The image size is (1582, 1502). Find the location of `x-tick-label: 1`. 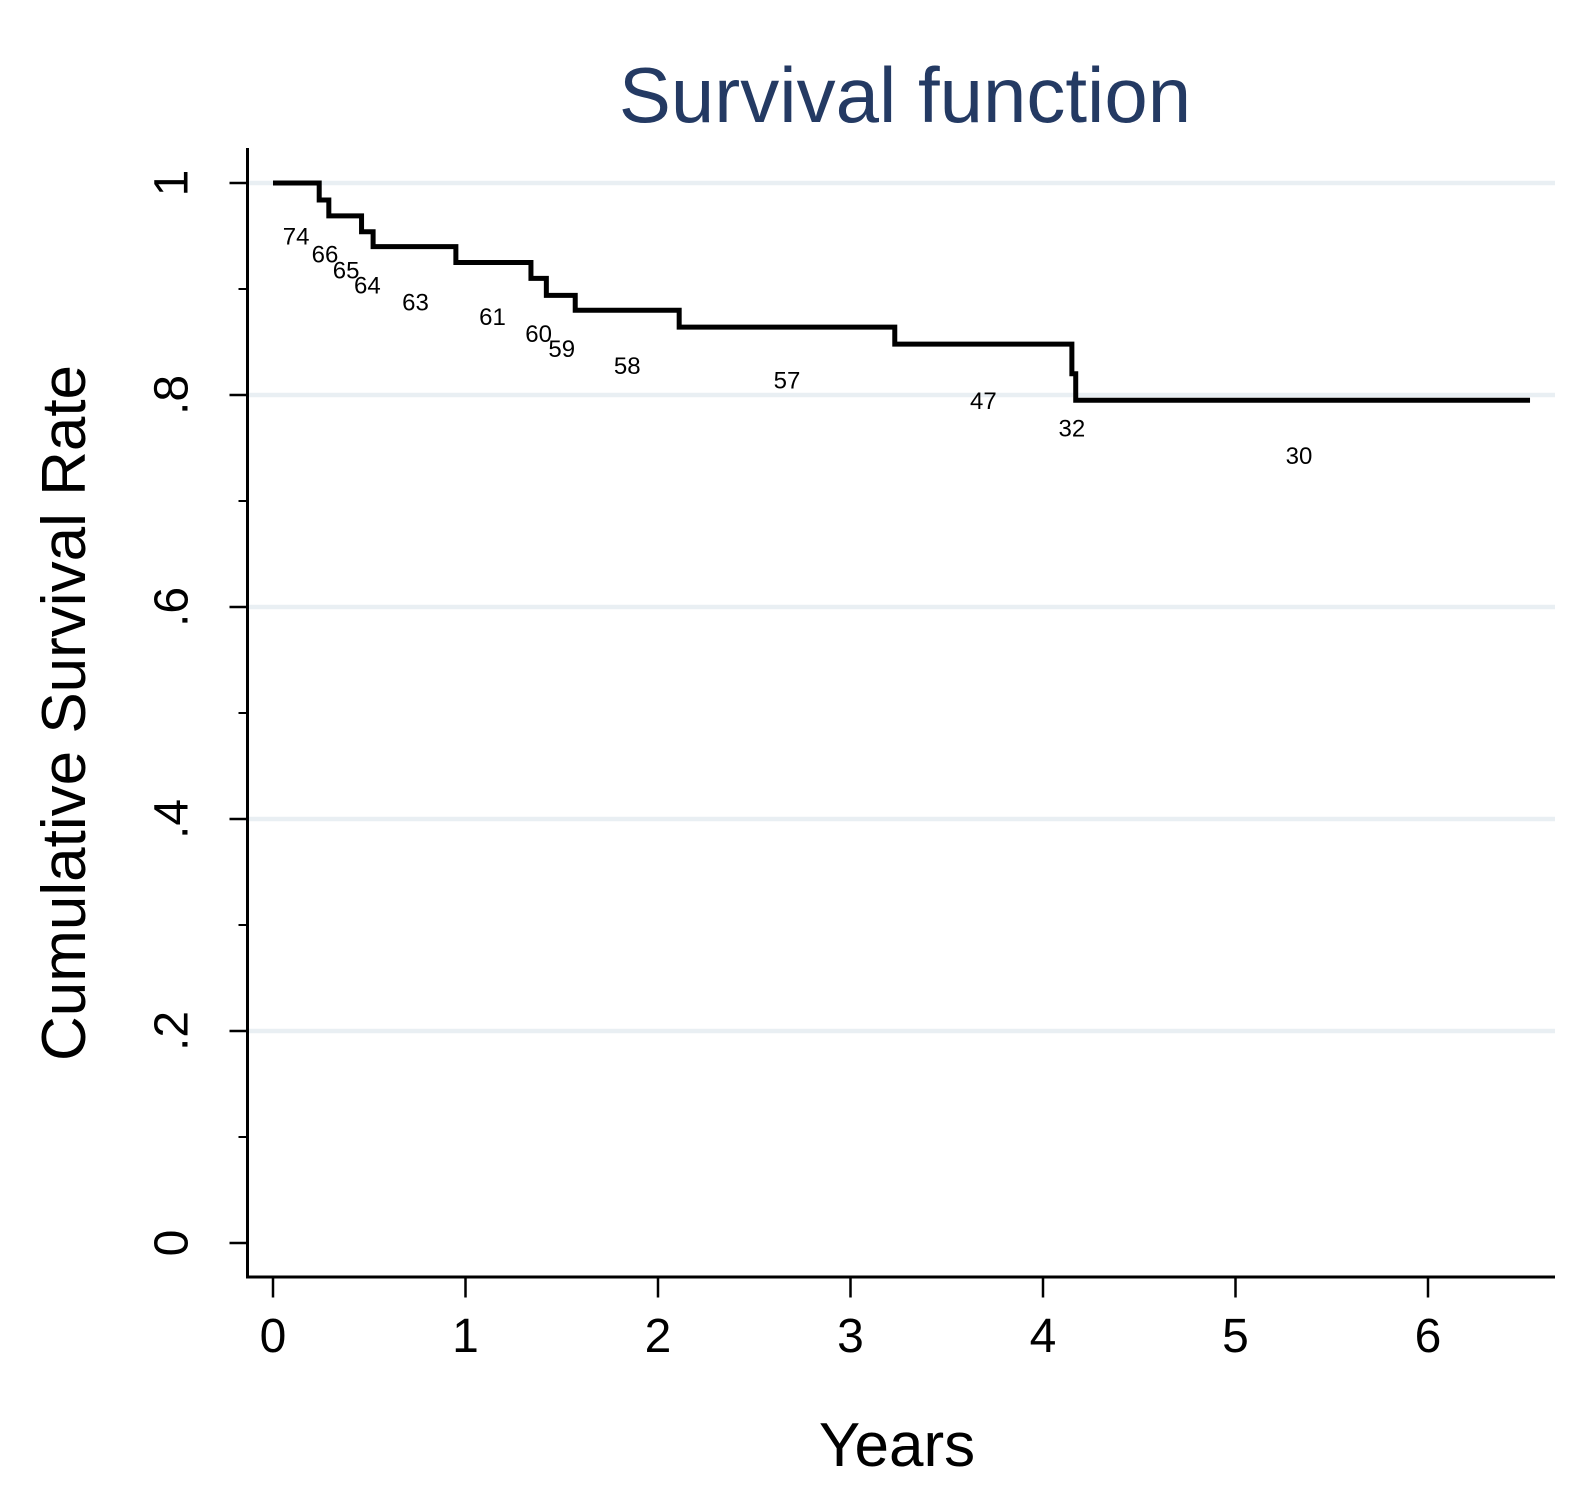

x-tick-label: 1 is located at coordinates (465, 1336).